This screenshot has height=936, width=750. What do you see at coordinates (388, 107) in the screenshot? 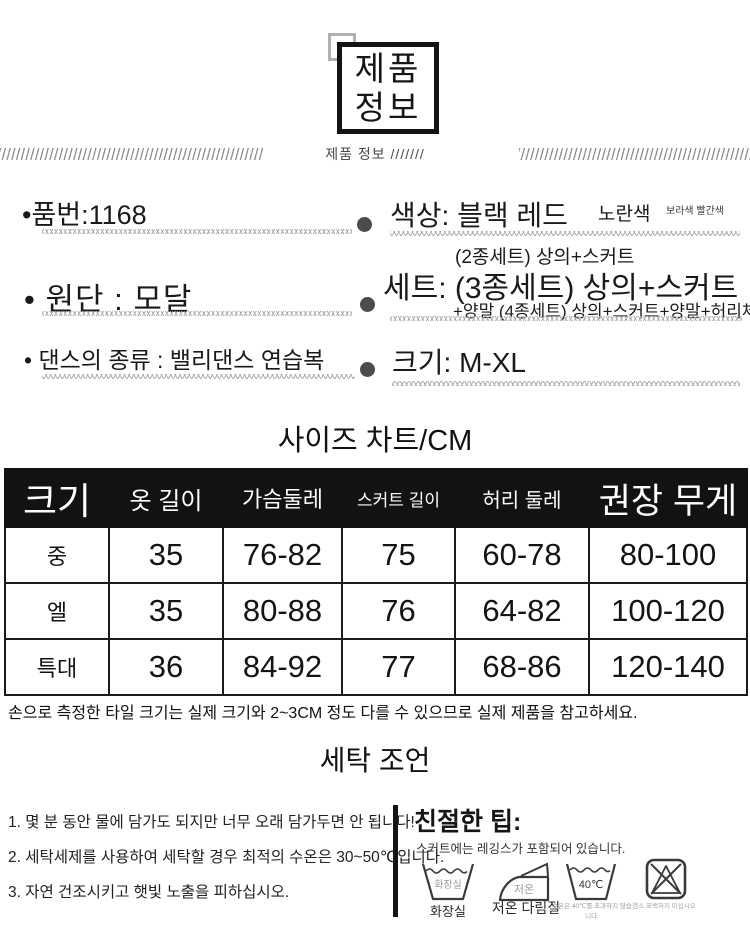
I see `title-line-2: 정보` at bounding box center [388, 107].